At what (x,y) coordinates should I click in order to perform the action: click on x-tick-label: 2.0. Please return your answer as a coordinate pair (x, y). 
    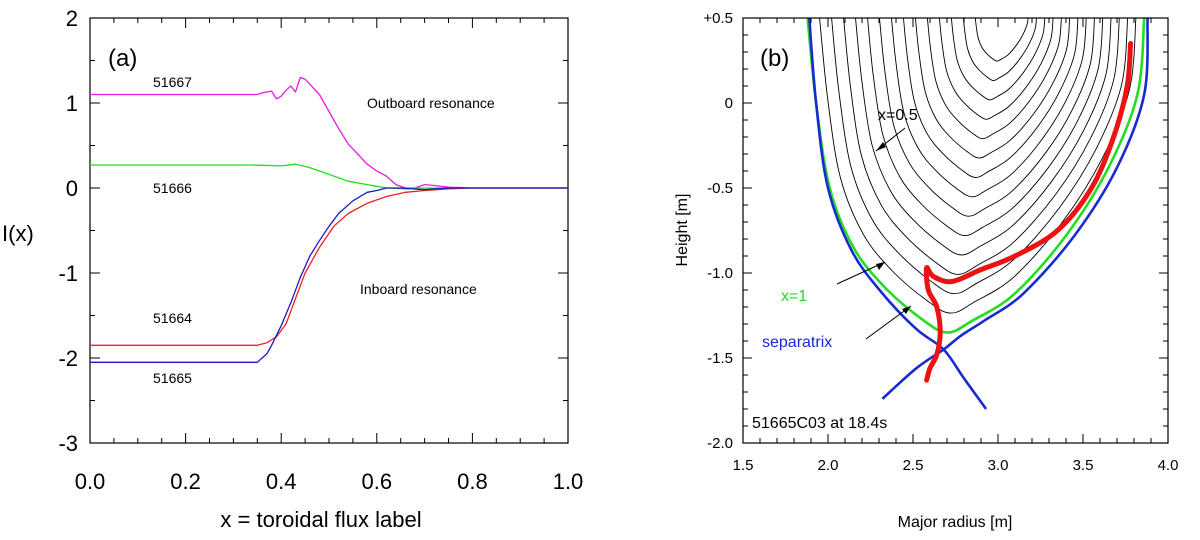
    Looking at the image, I should click on (828, 465).